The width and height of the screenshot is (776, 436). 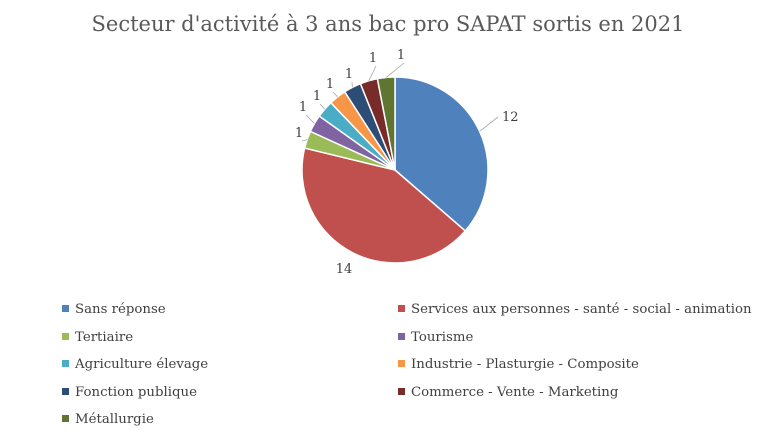 I want to click on legend-item-4: Tourisme, so click(x=435, y=337).